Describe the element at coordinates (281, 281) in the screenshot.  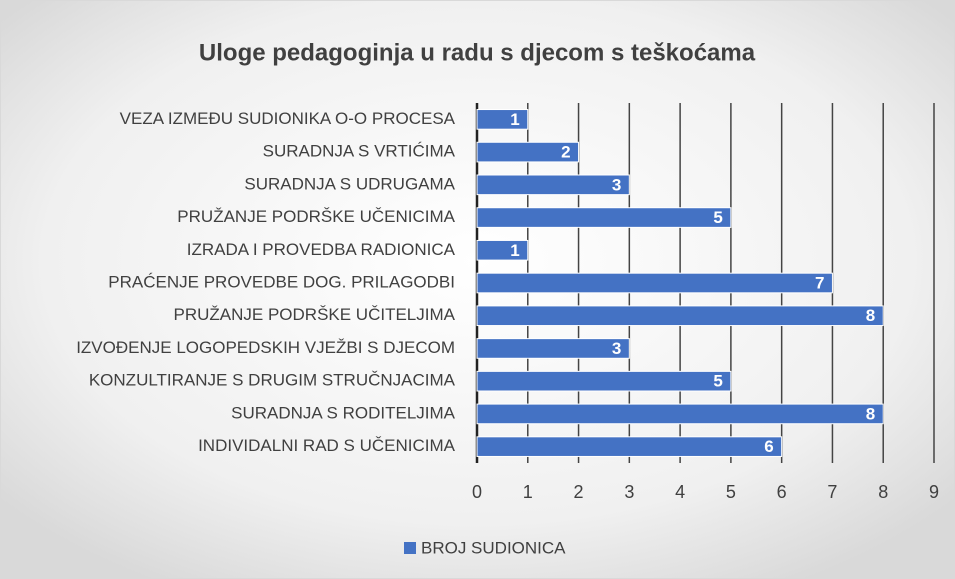
I see `y-tick-label: PRAĆENJE PROVEDBE DOG. PRILAGODBI` at that location.